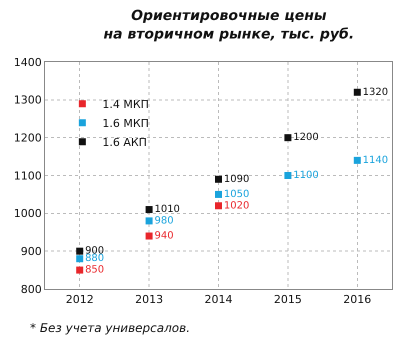 This screenshot has width=416, height=337. Describe the element at coordinates (306, 175) in the screenshot. I see `data-label: 1100` at that location.